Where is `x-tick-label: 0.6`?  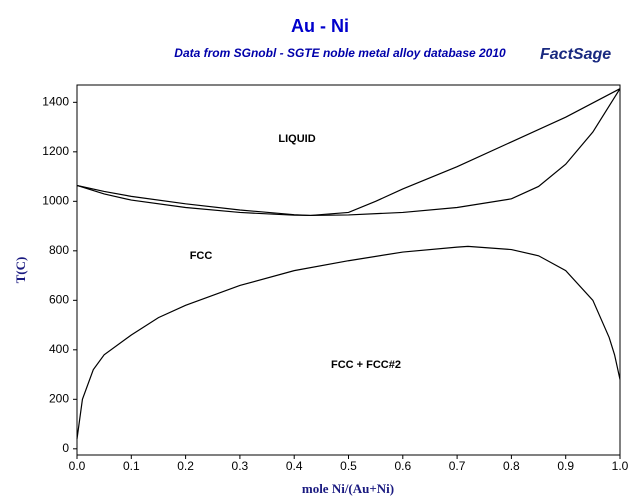
x-tick-label: 0.6 is located at coordinates (402, 466).